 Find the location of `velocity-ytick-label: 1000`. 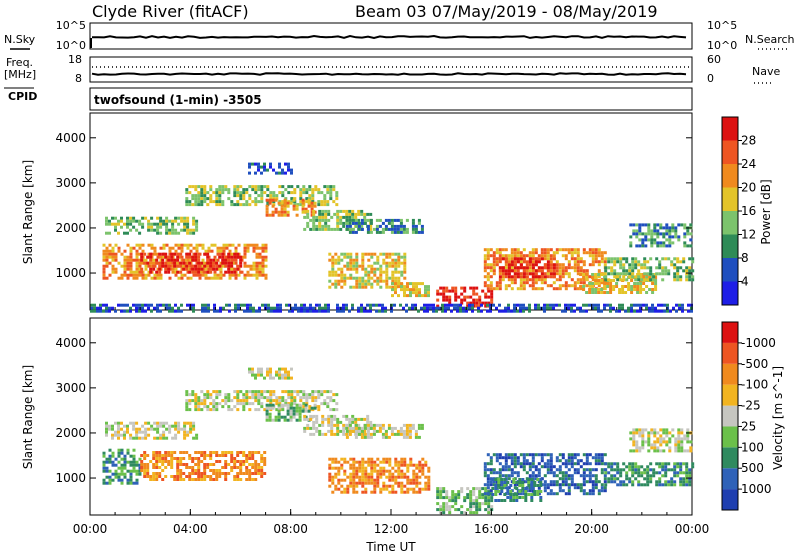

velocity-ytick-label: 1000 is located at coordinates (70, 478).